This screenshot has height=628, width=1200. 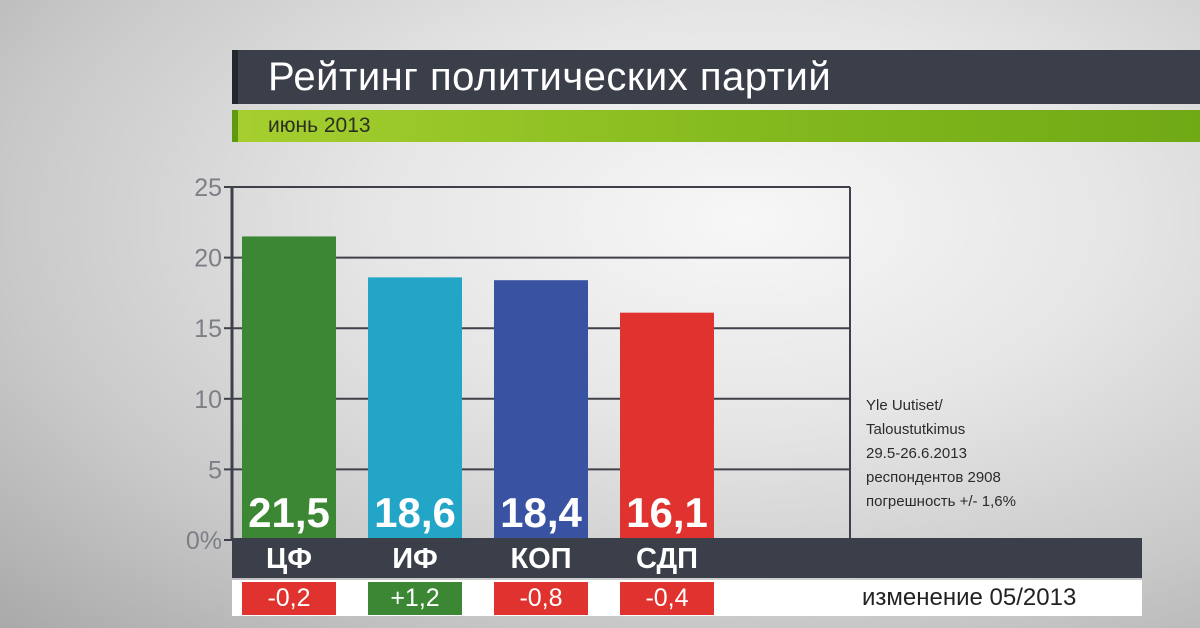 I want to click on category-label-cf: ЦФ, so click(x=289, y=559).